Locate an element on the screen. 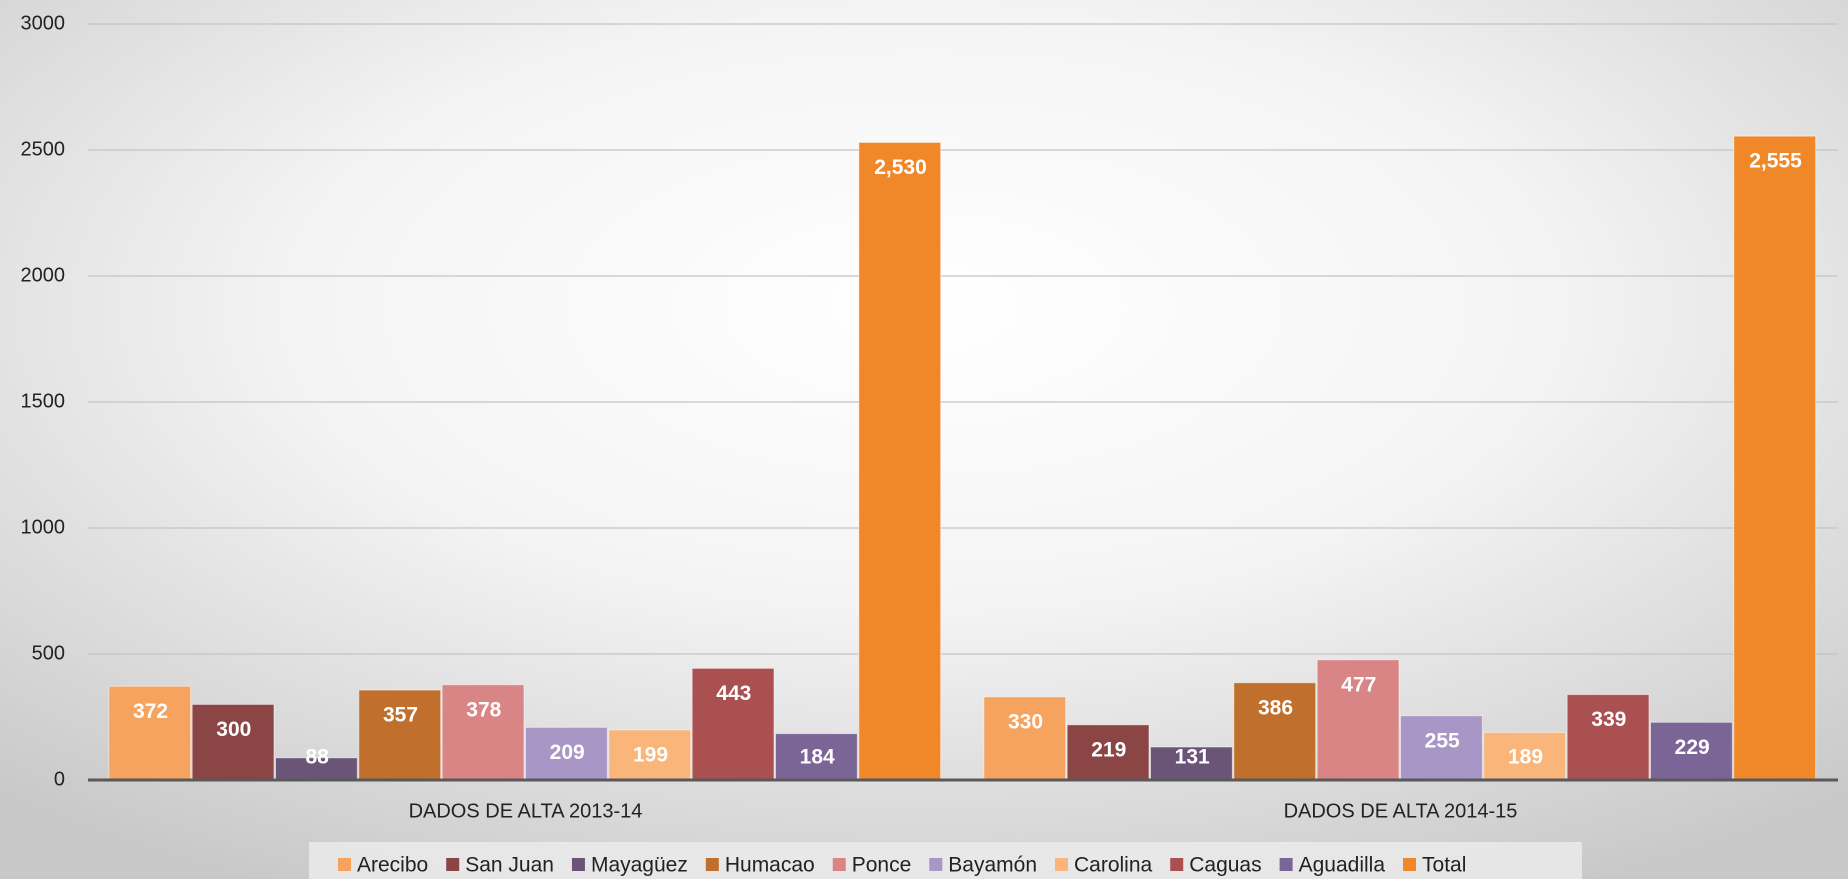  data-label: 219 is located at coordinates (1108, 749).